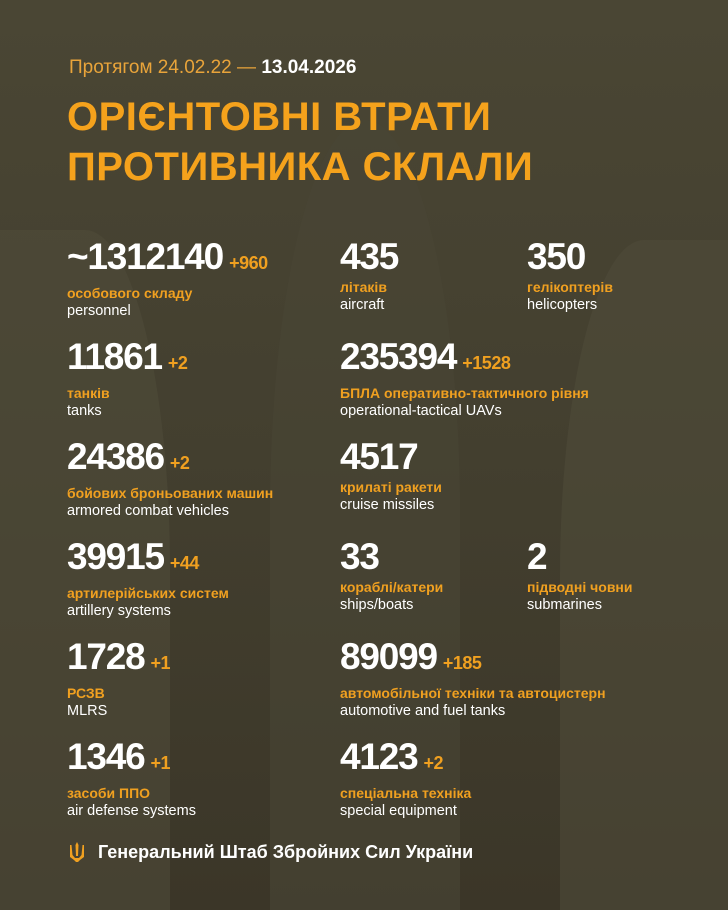 This screenshot has width=728, height=910. What do you see at coordinates (537, 556) in the screenshot?
I see `stat-number: 2` at bounding box center [537, 556].